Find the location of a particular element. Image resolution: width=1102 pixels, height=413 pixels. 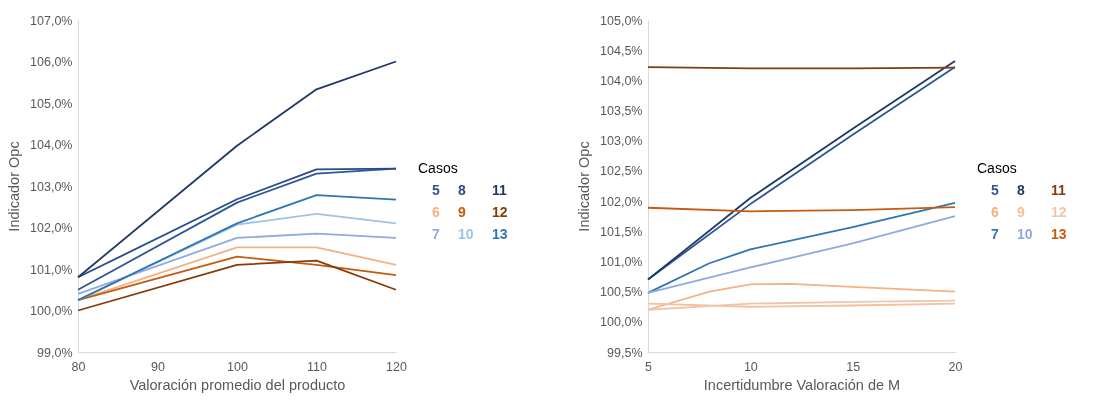

x-tick-label: 15 is located at coordinates (853, 366).